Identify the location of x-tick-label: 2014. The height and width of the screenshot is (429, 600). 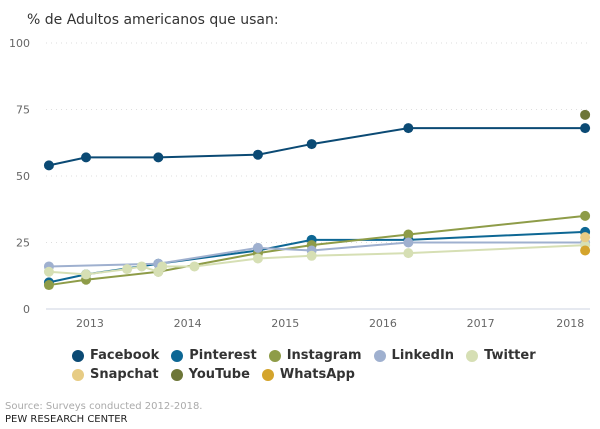
(188, 323).